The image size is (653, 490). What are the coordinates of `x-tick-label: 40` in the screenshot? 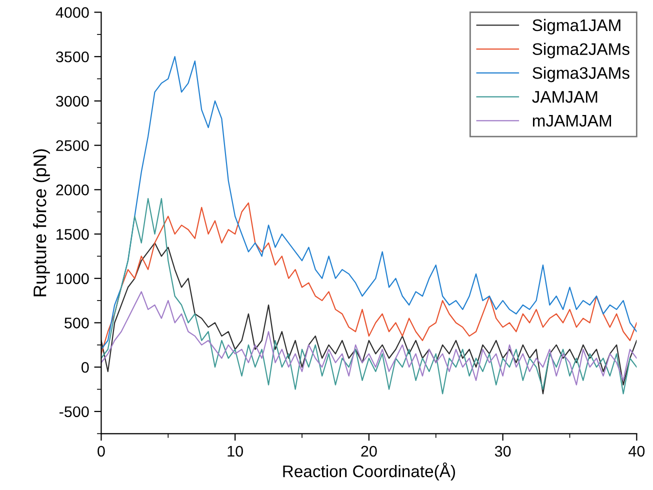 It's located at (636, 451).